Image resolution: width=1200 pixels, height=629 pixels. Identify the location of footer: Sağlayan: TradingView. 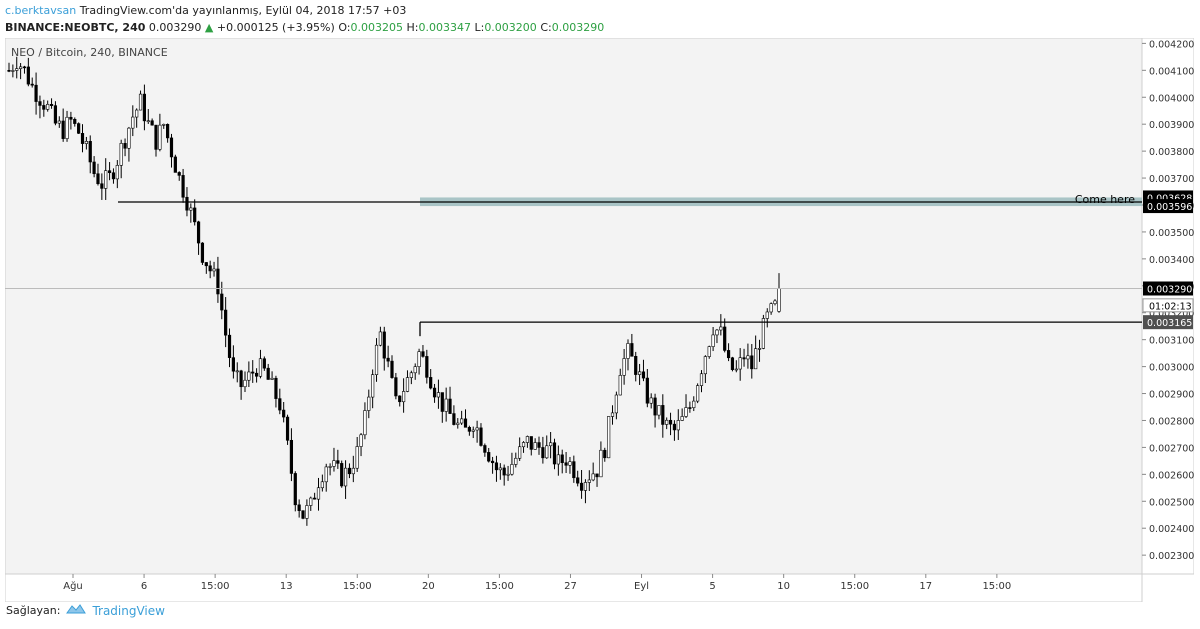
(85, 610).